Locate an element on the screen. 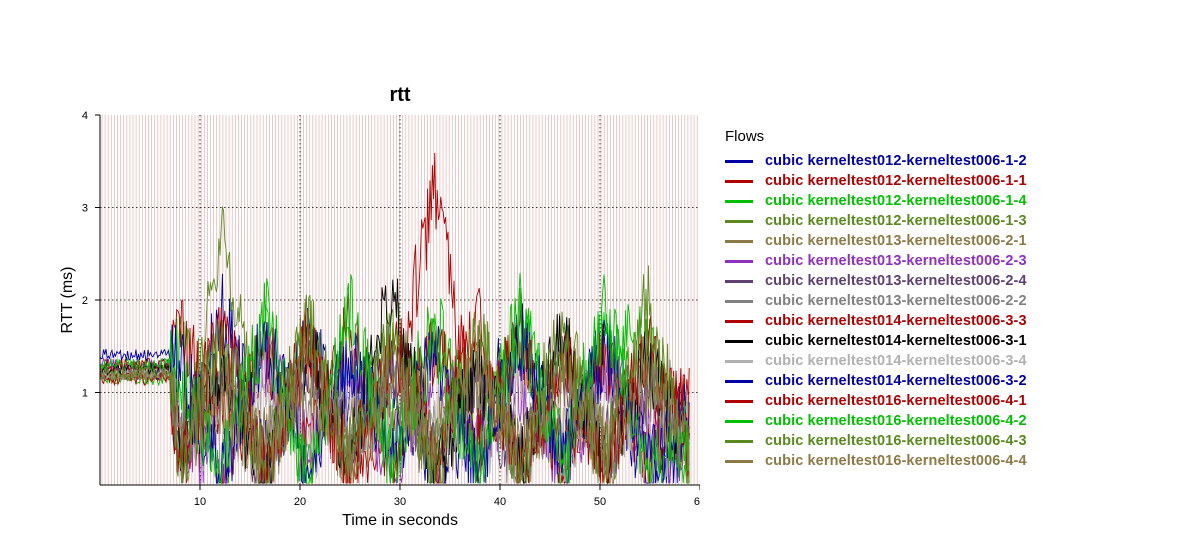 This screenshot has width=1200, height=550. legend-label: cubic kerneltest013-kerneltest006-2-4 is located at coordinates (896, 281).